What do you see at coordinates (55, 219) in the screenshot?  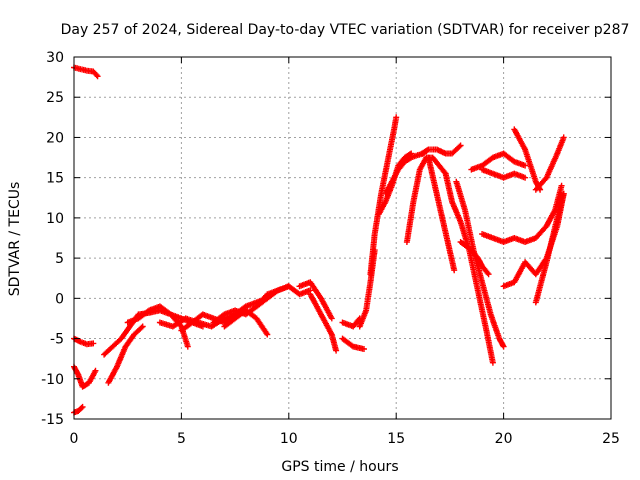 I see `y-tick-label: 10` at bounding box center [55, 219].